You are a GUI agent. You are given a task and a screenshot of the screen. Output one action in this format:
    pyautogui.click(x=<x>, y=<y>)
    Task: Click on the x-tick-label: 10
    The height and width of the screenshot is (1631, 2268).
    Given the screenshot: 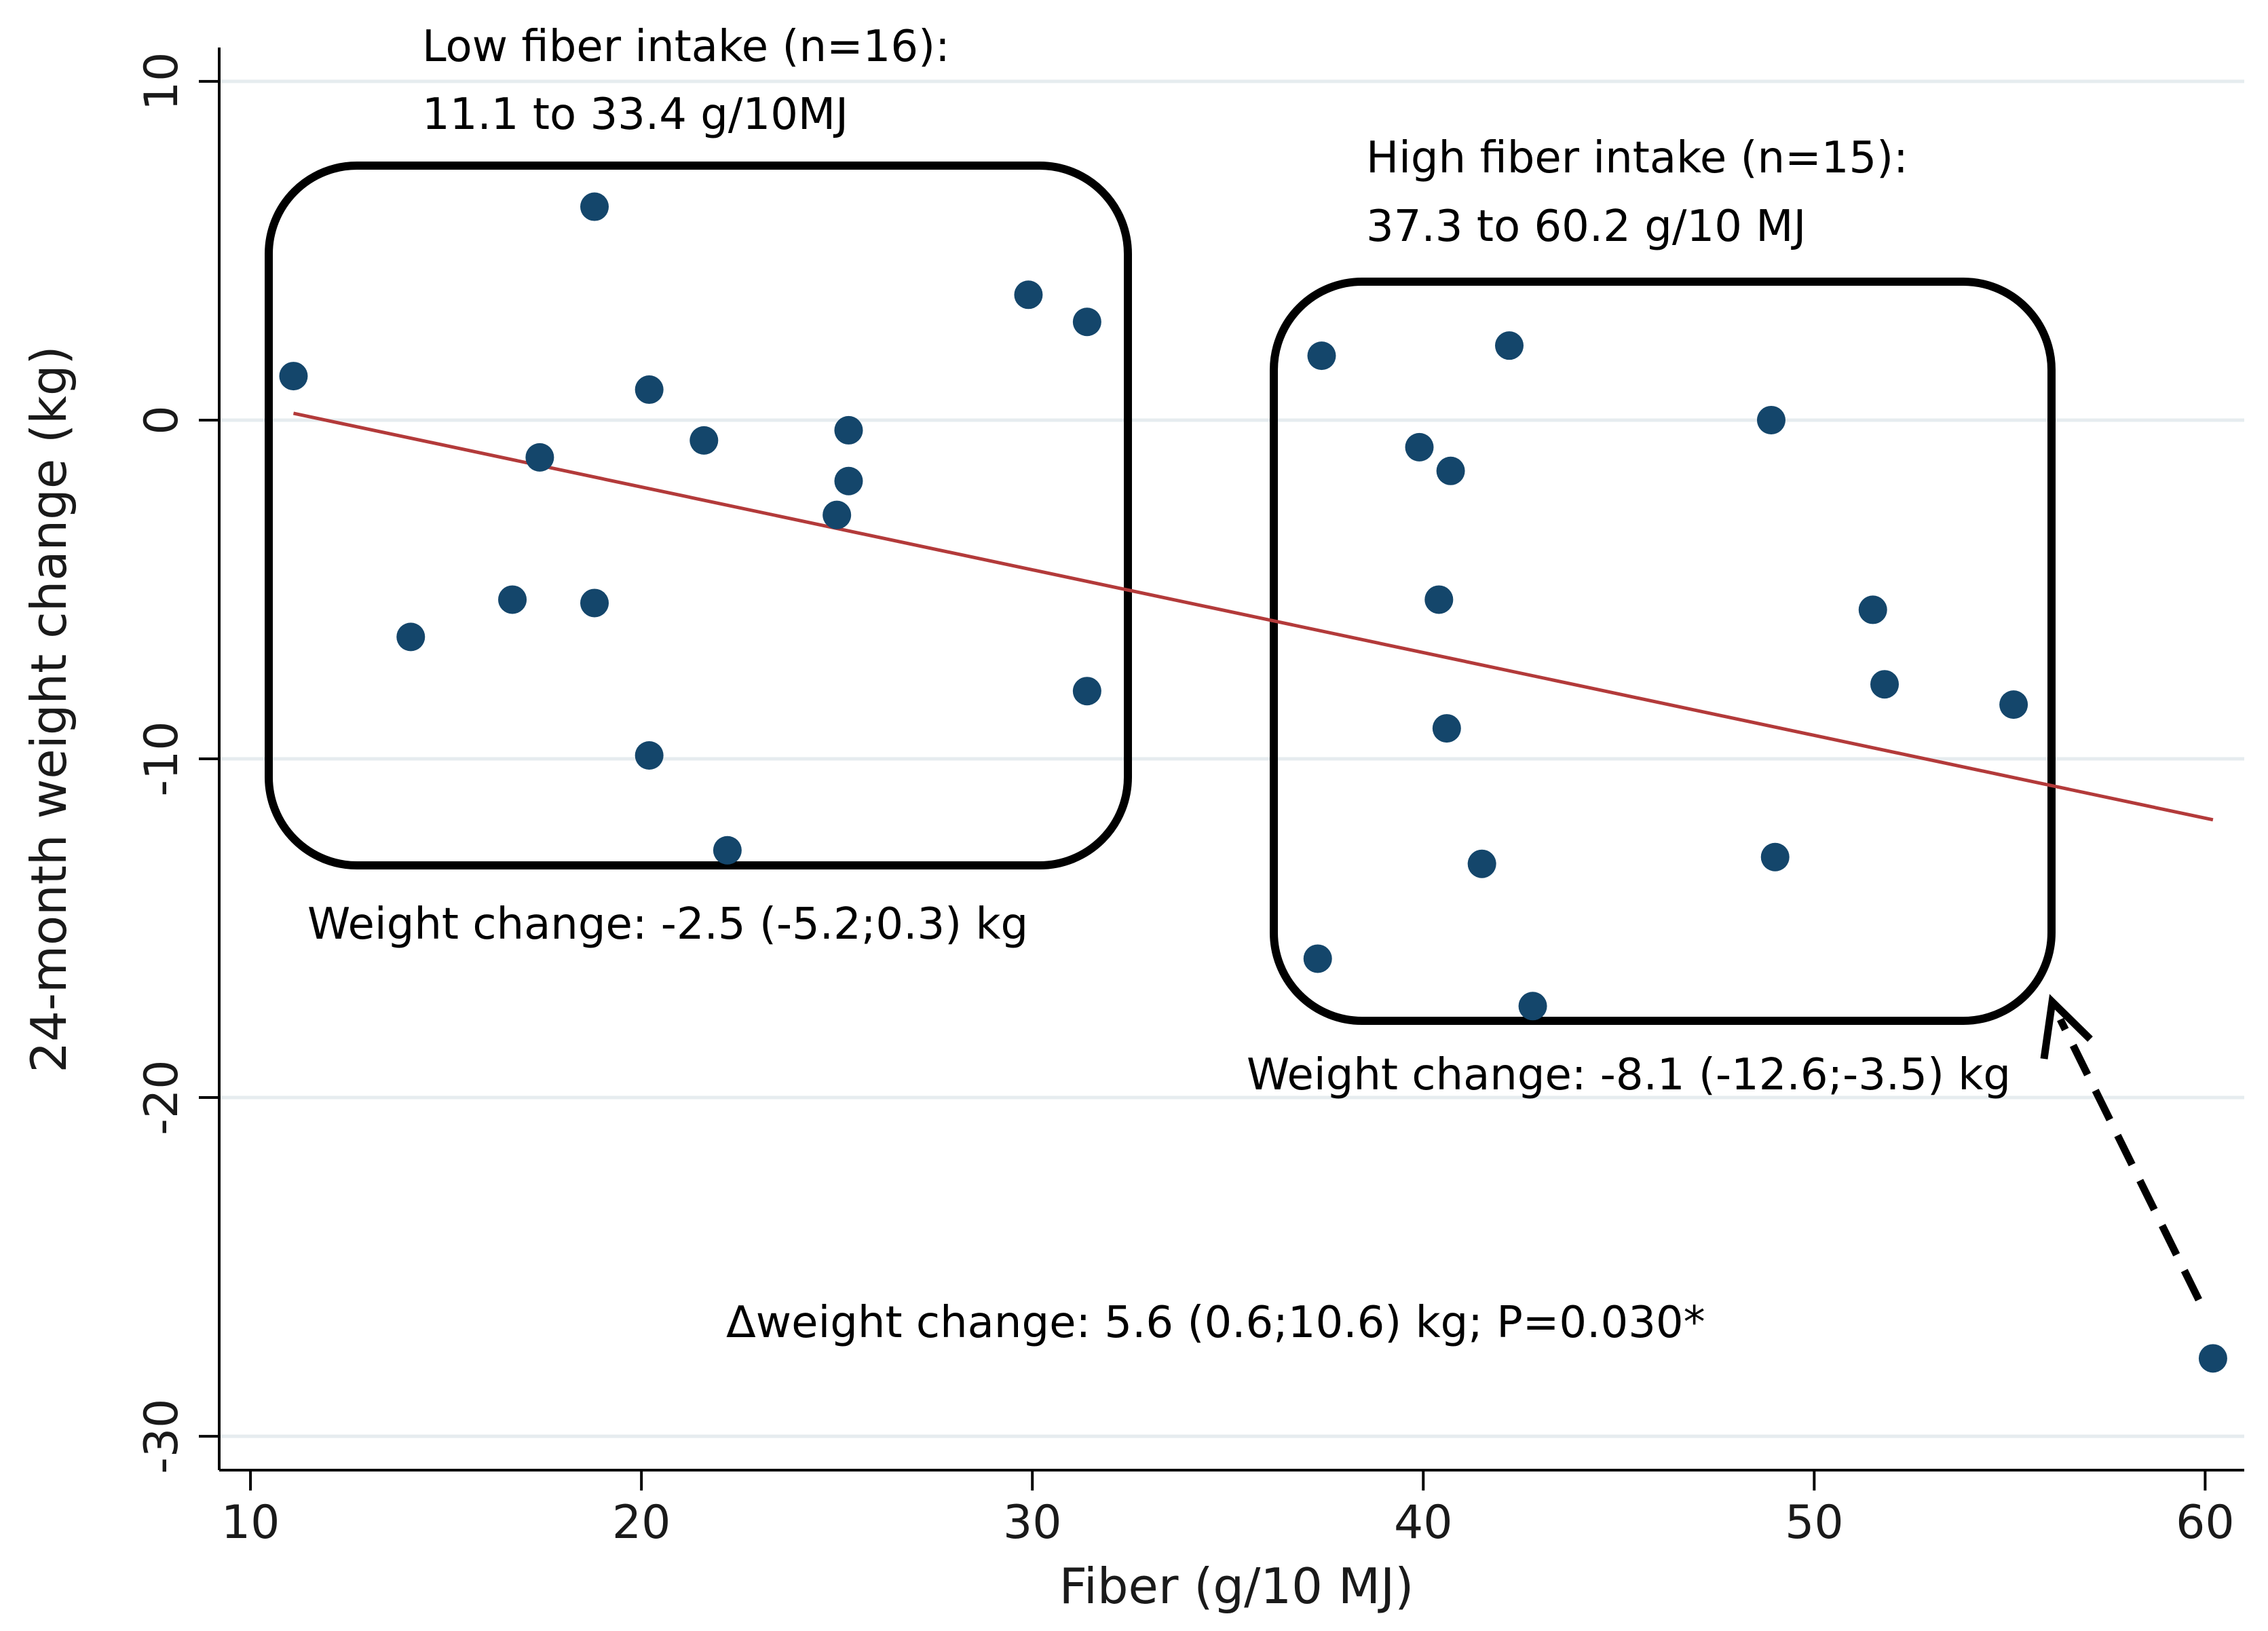 What is the action you would take?
    pyautogui.click(x=250, y=1523)
    